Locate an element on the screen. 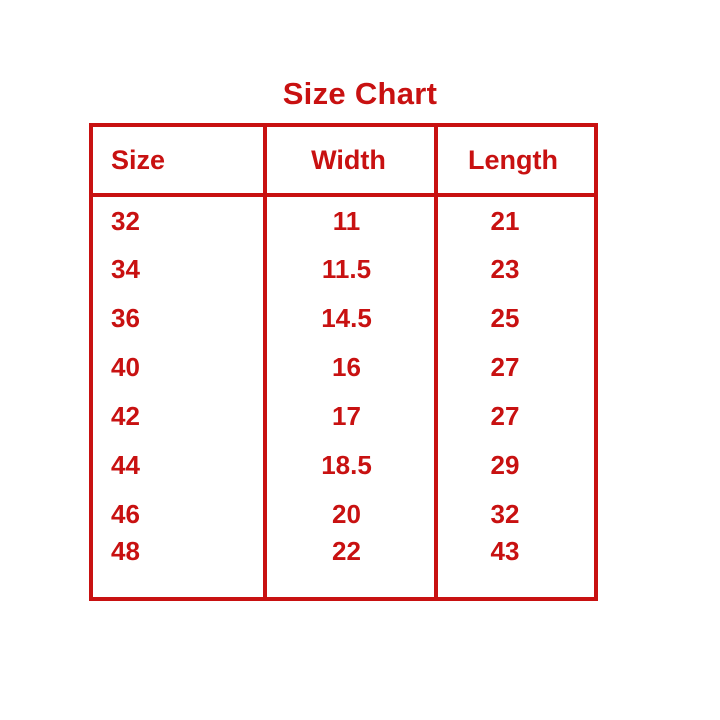 The height and width of the screenshot is (720, 720). cell-width: 17 is located at coordinates (349, 415).